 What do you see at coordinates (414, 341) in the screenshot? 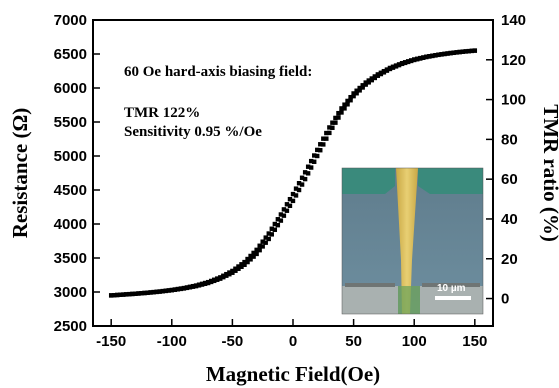
I see `x-tick-label: 100` at bounding box center [414, 341].